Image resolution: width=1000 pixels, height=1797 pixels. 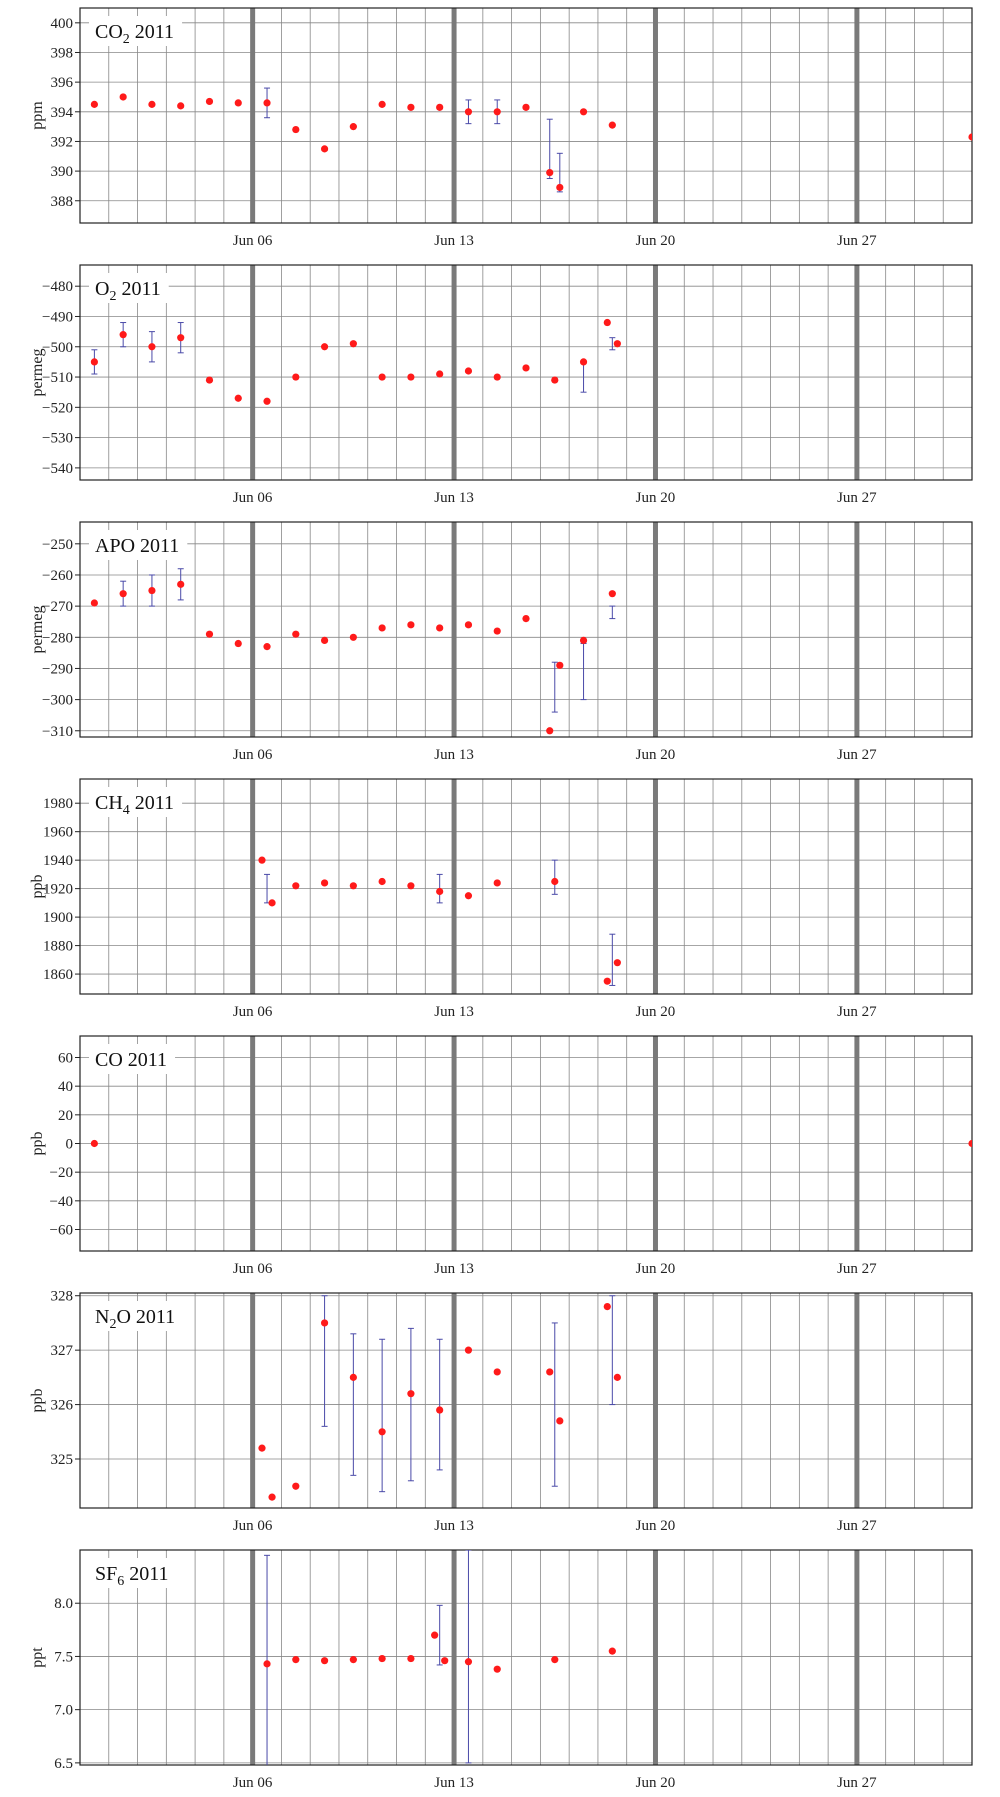 I want to click on y-tick-label: 8.0, so click(x=63, y=1604).